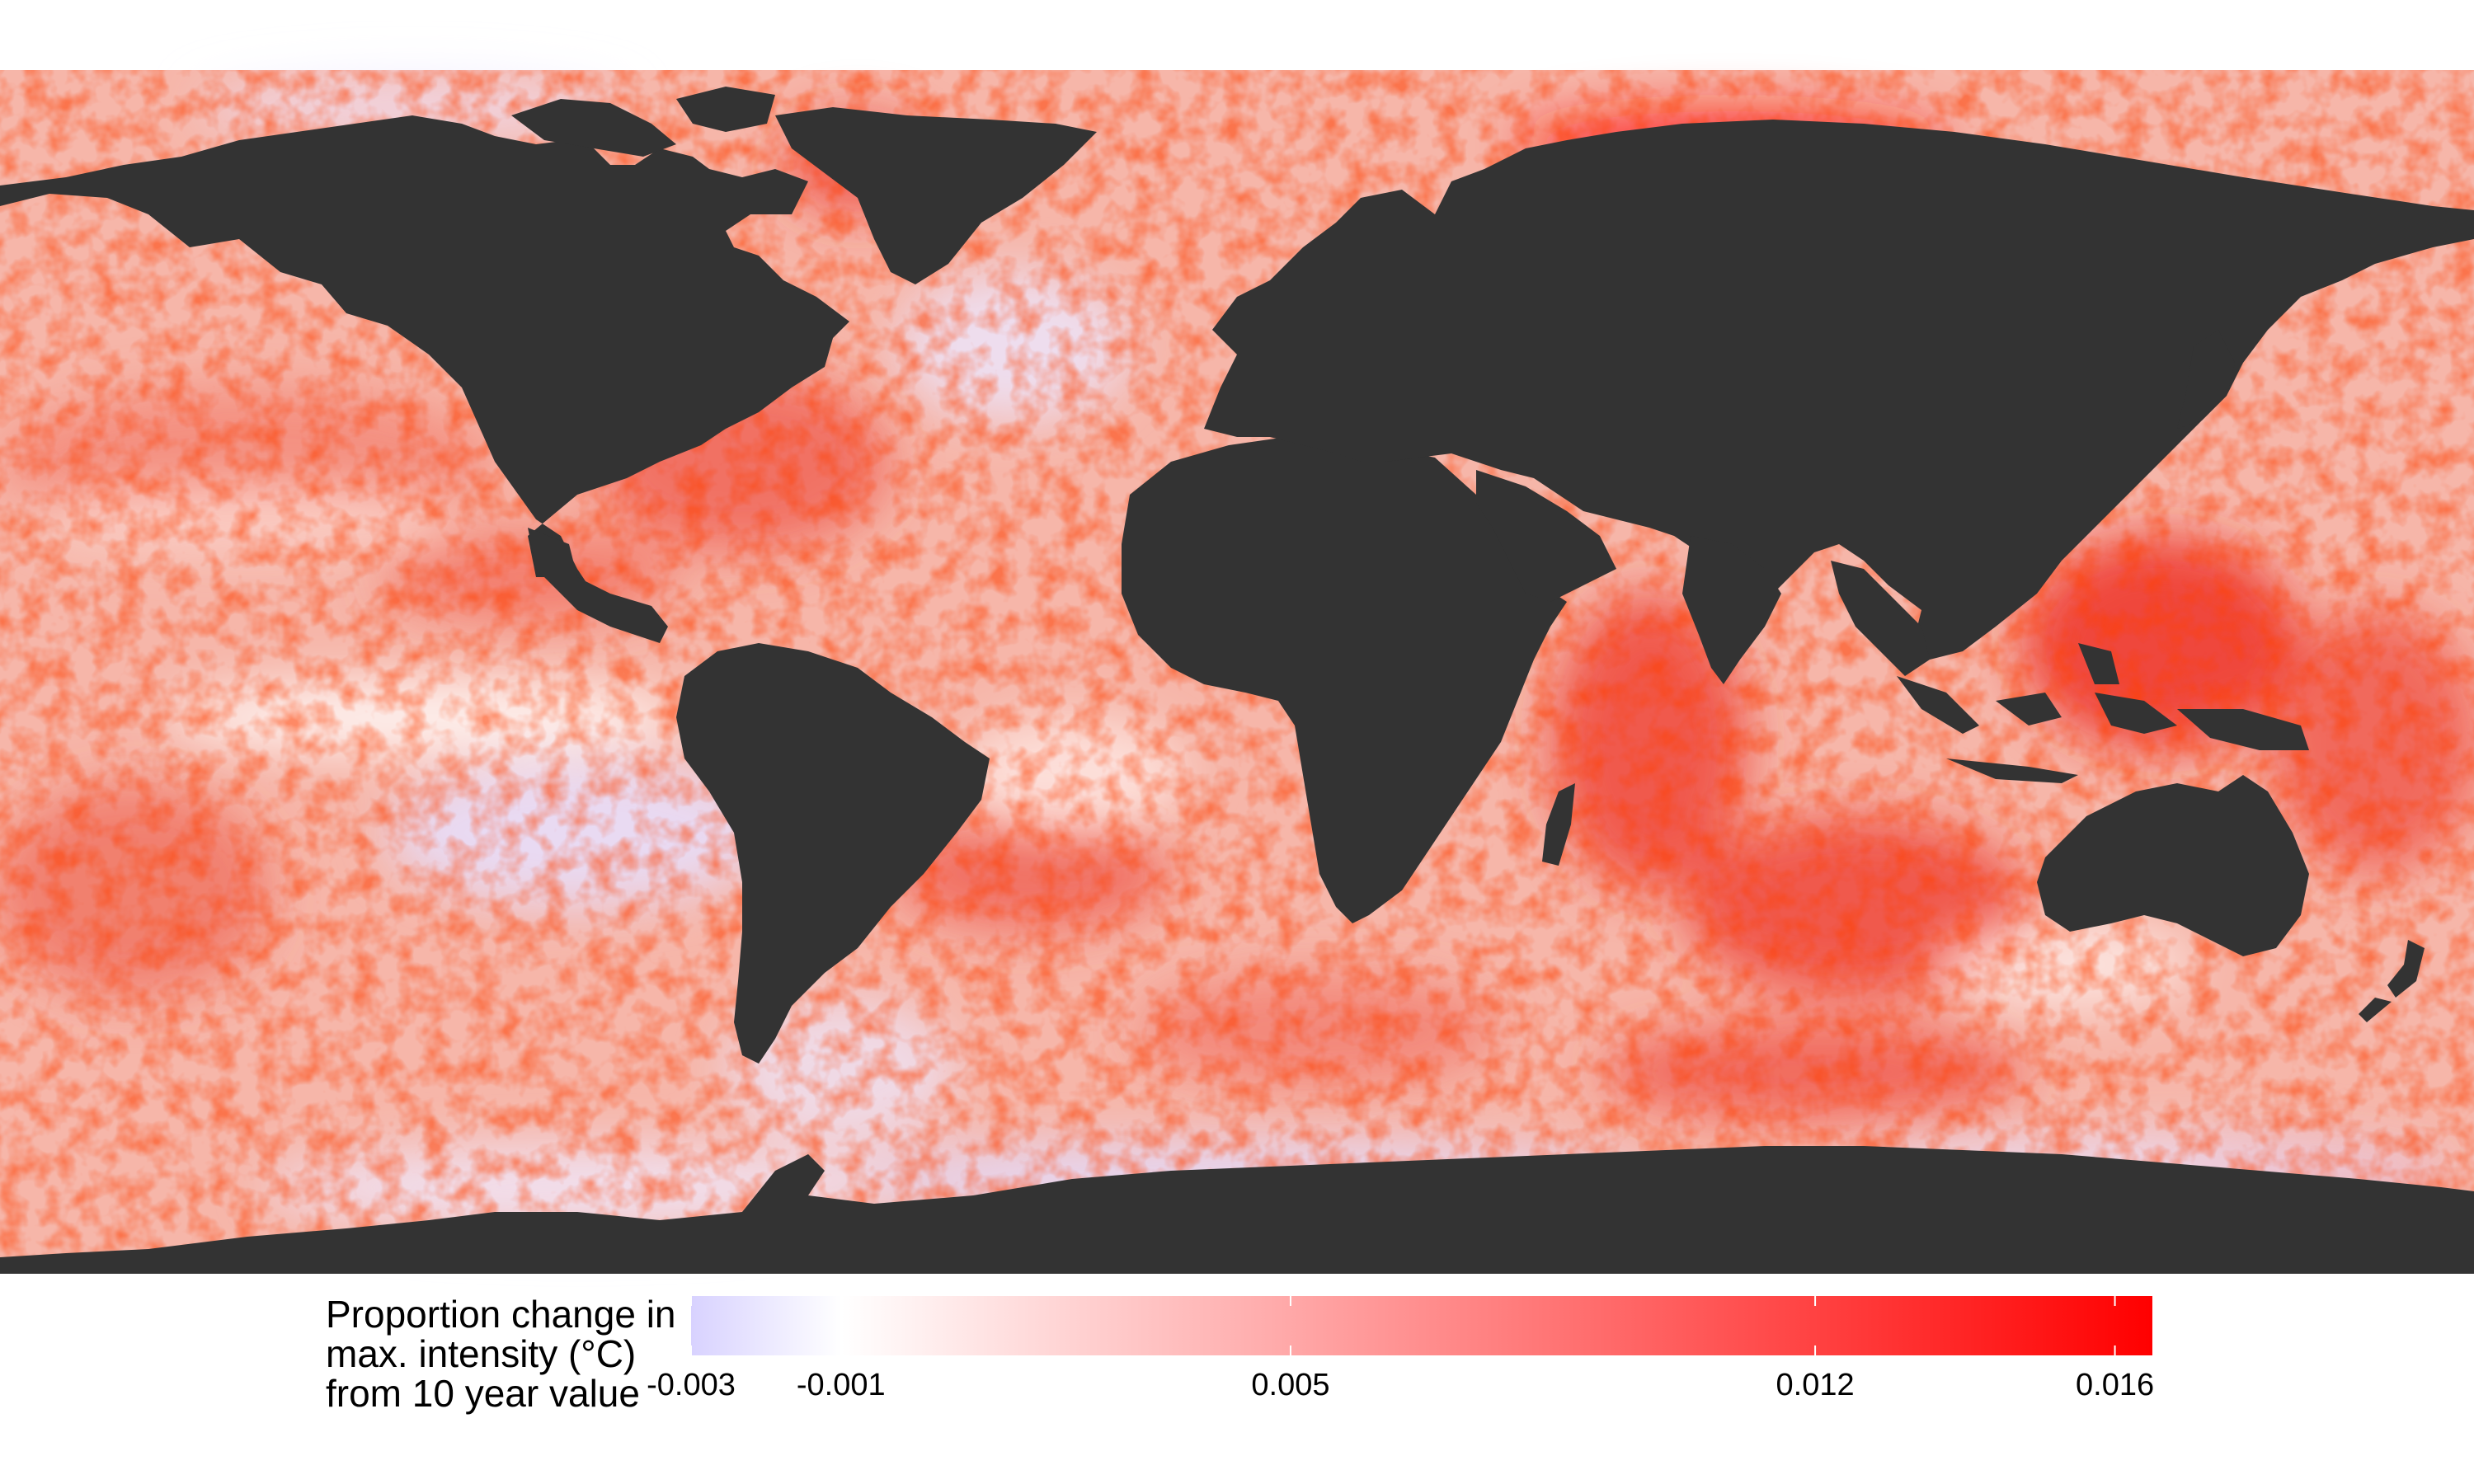  Describe the element at coordinates (833, 853) in the screenshot. I see `land-south-america` at that location.